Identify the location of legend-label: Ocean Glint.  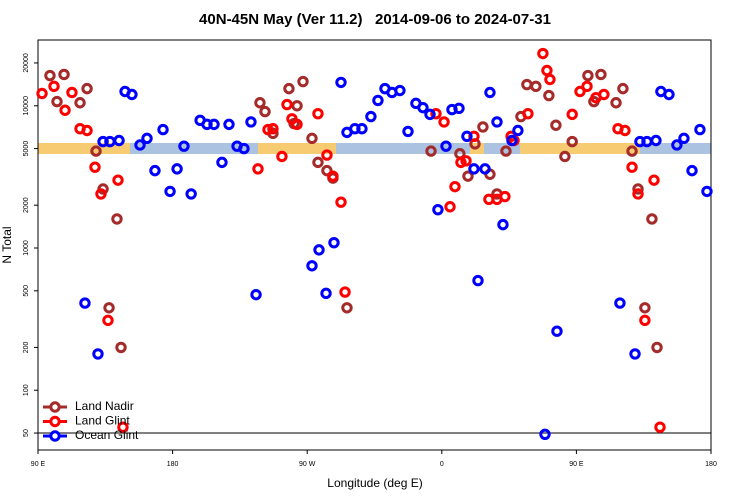
(107, 435).